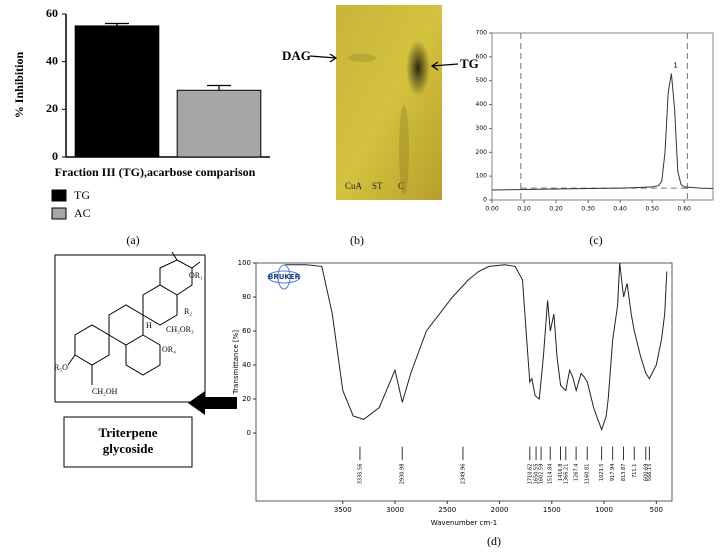 The height and width of the screenshot is (560, 725). I want to click on peak-label: 1366.21, so click(566, 474).